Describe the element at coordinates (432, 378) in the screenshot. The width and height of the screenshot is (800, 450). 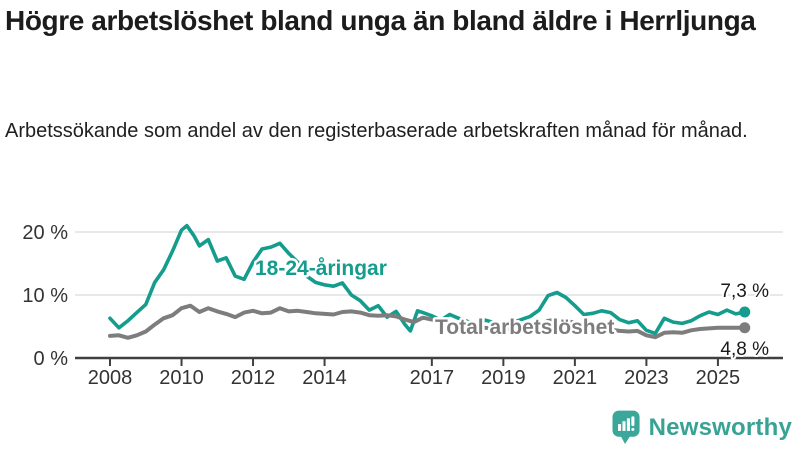
I see `x-axis-tick-label: 2017` at that location.